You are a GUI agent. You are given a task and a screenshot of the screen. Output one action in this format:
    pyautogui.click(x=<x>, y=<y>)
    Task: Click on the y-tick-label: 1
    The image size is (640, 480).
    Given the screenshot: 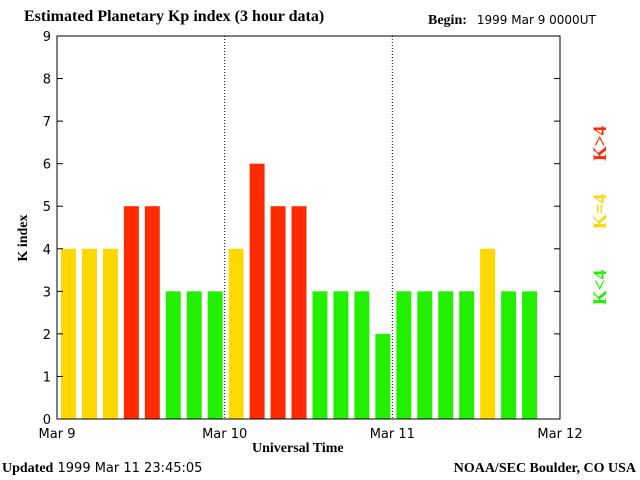 What is the action you would take?
    pyautogui.click(x=47, y=377)
    